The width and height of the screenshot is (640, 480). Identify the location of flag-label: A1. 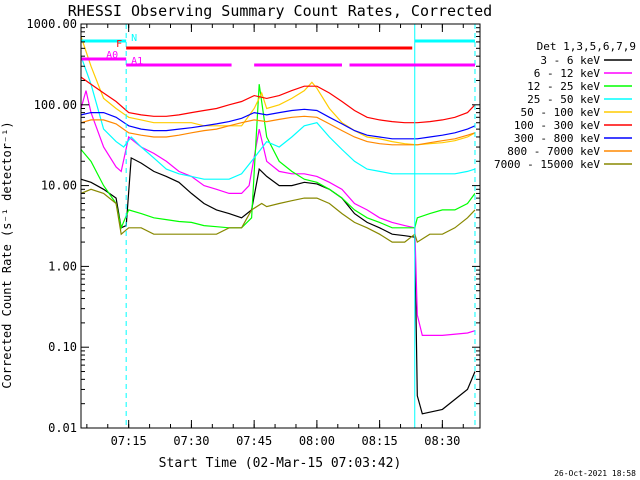
(137, 61).